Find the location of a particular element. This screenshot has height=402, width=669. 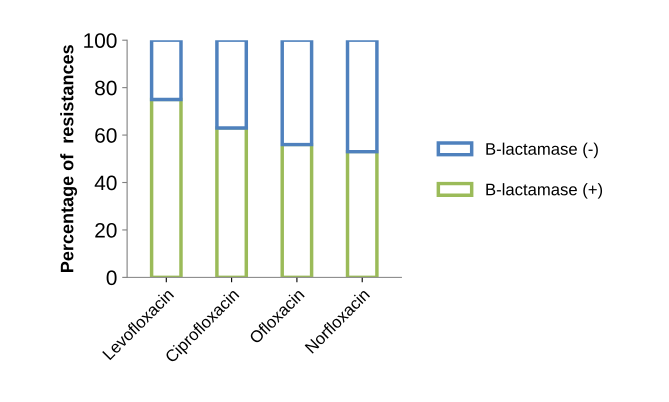

y-tick-label: 40 is located at coordinates (105, 183).